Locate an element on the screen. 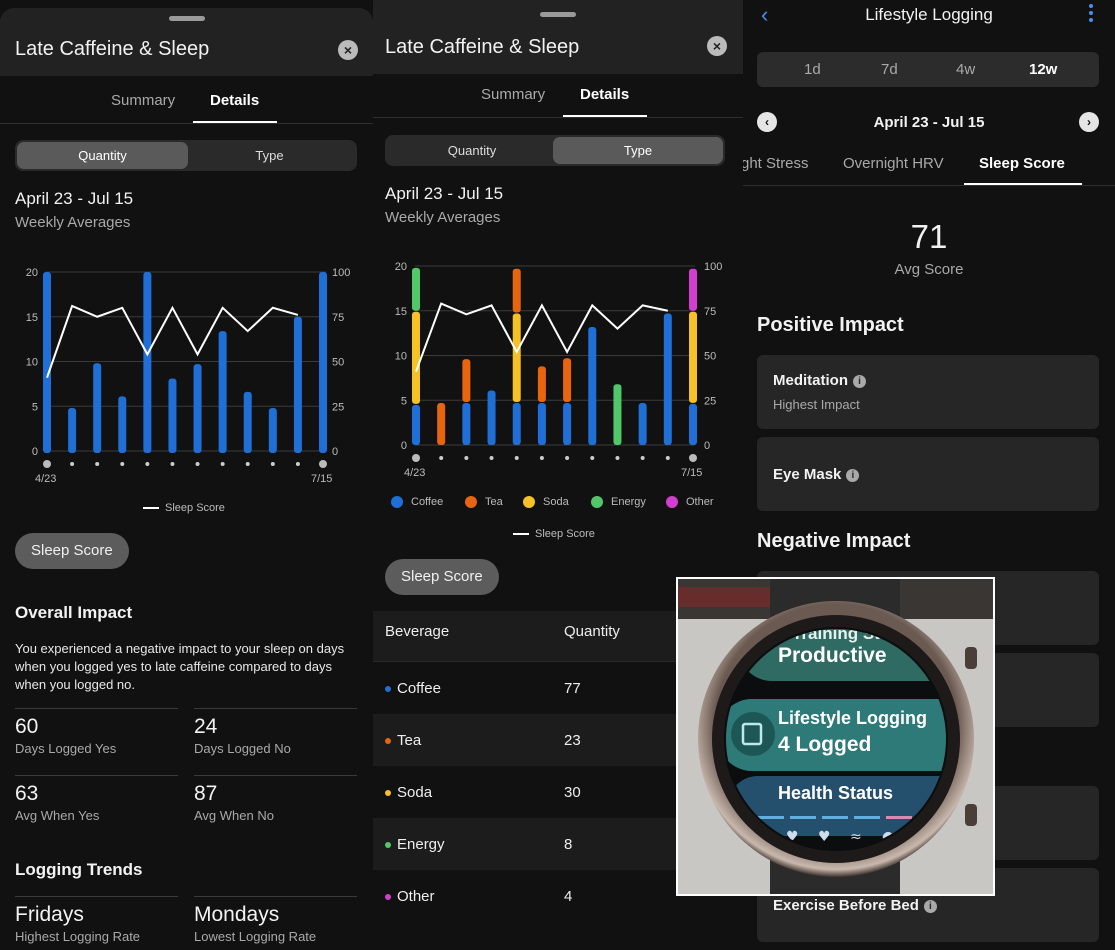 The image size is (1115, 950). legend-item-other: Other is located at coordinates (690, 502).